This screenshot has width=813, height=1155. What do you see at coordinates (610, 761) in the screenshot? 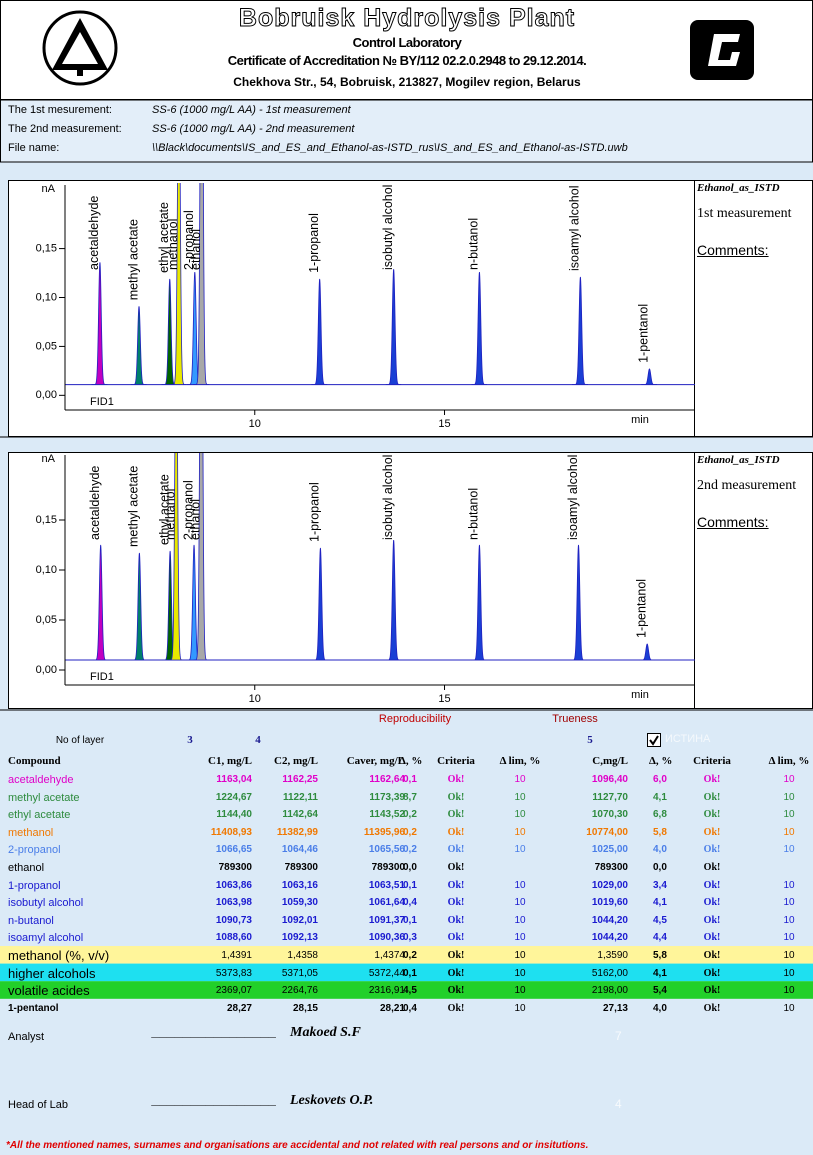
I see `column-header: C,mg/L` at bounding box center [610, 761].